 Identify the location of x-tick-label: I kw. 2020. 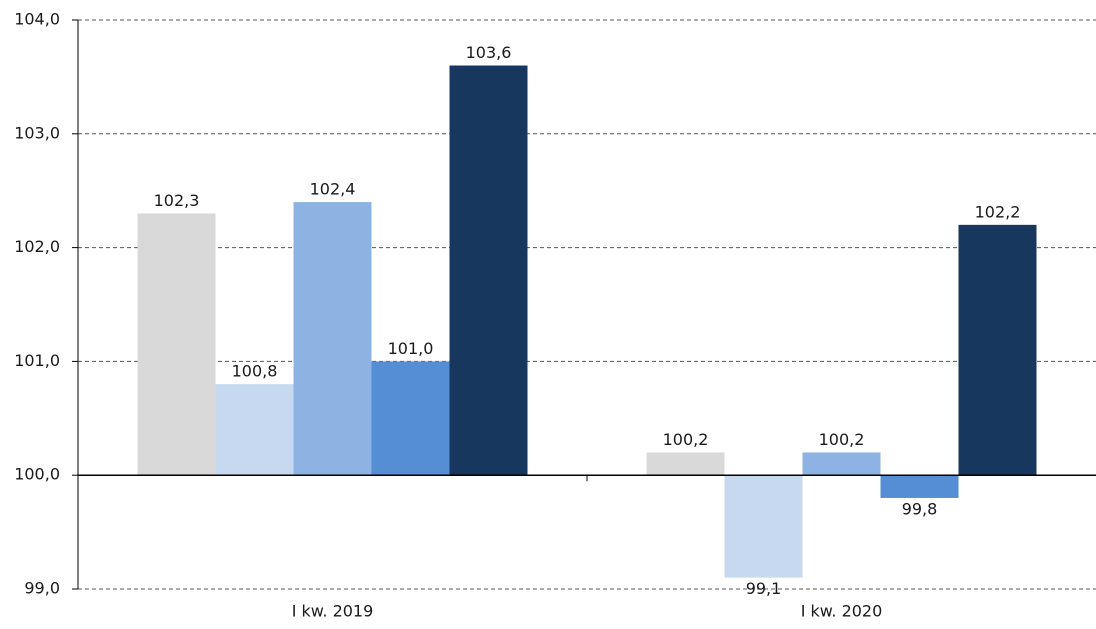
(842, 611).